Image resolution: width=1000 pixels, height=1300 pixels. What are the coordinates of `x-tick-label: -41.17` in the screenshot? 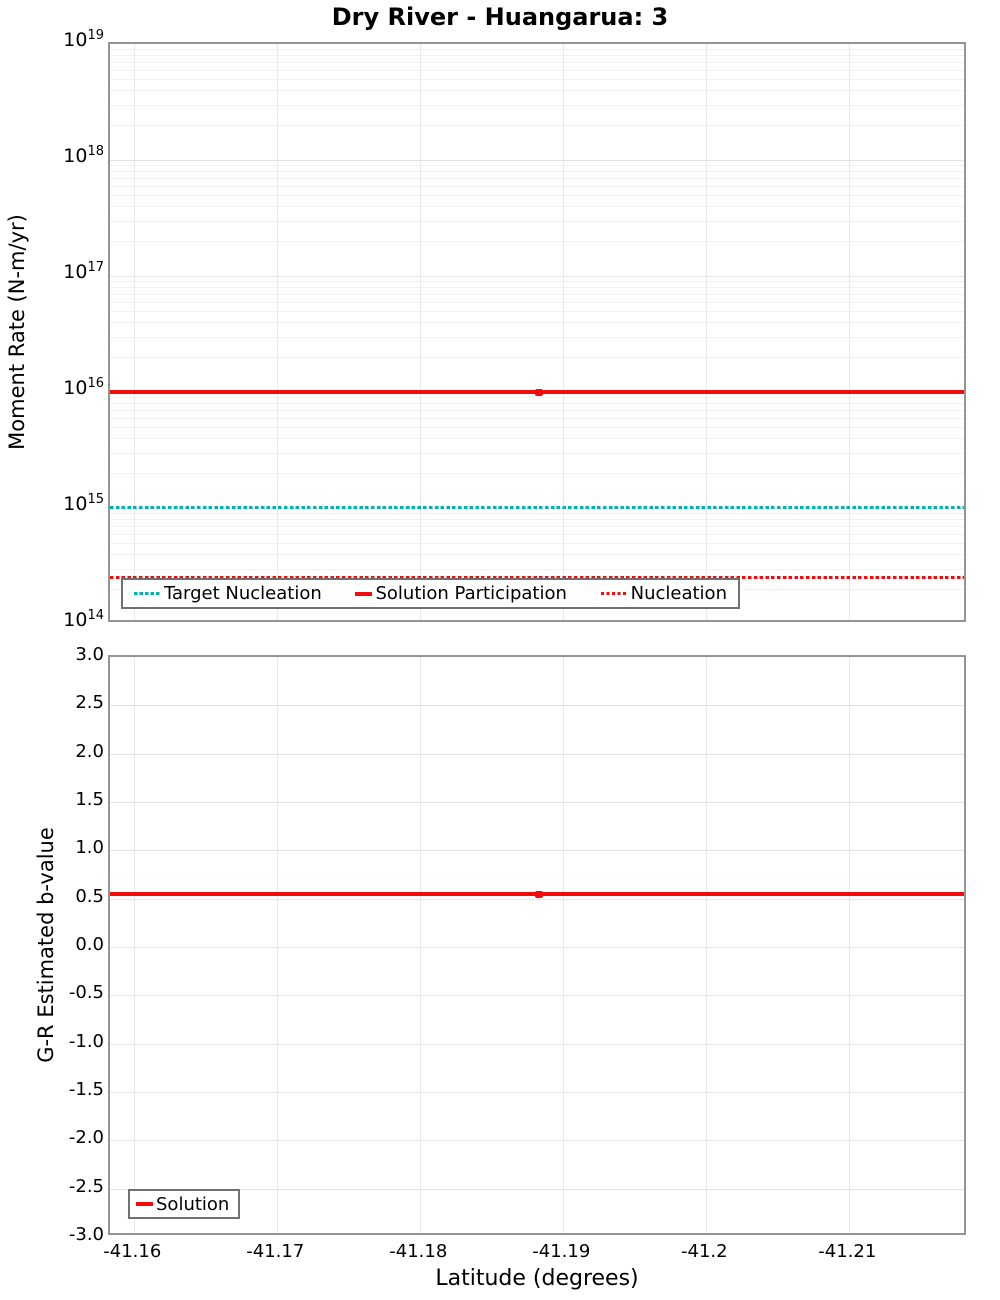 It's located at (275, 1251).